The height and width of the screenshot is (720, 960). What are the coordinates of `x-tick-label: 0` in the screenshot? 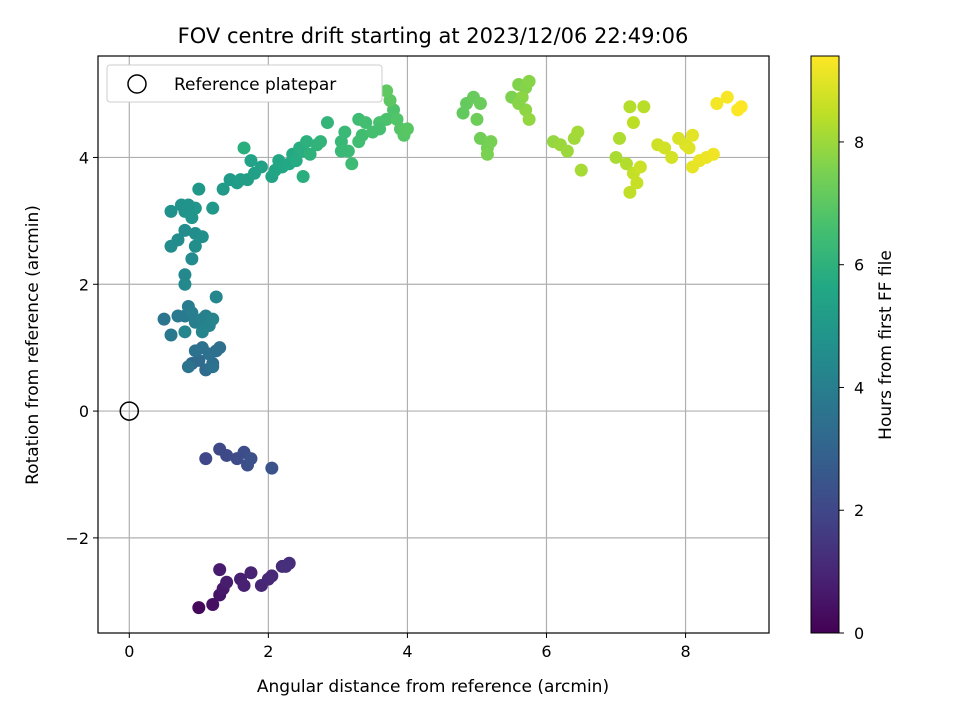 It's located at (129, 651).